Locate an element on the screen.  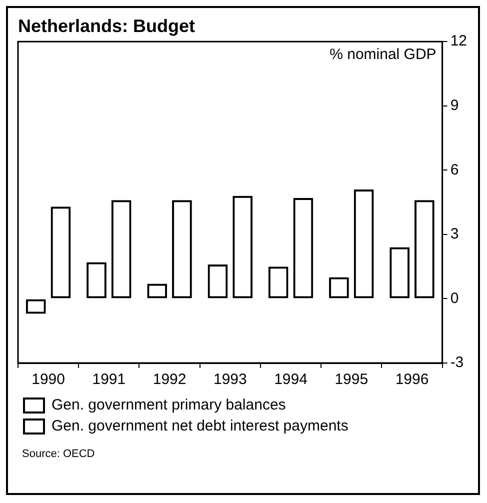
y-tick-label: 6 is located at coordinates (454, 169).